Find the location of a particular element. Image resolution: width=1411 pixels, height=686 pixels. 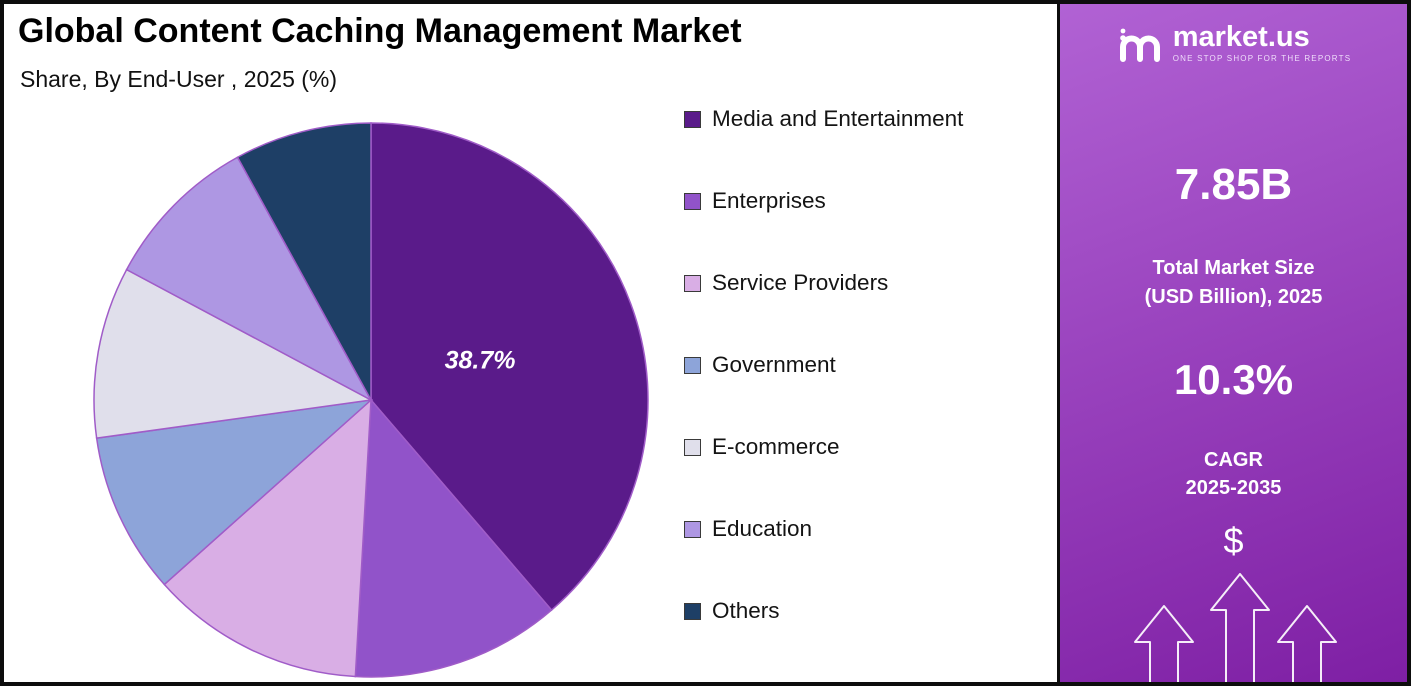

legend-label: E-commerce is located at coordinates (776, 446).